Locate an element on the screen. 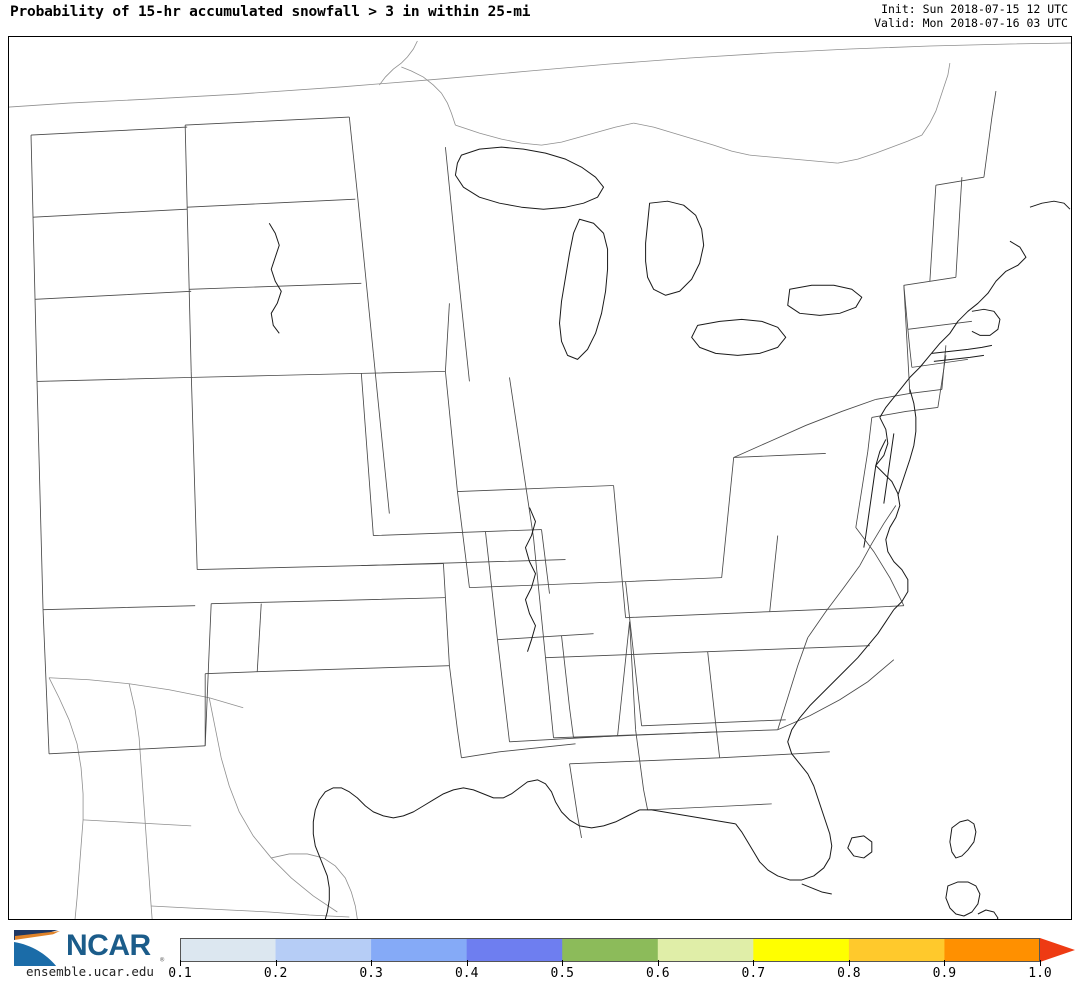 The height and width of the screenshot is (985, 1080). colorbar-tick-label: 0.1 is located at coordinates (180, 973).